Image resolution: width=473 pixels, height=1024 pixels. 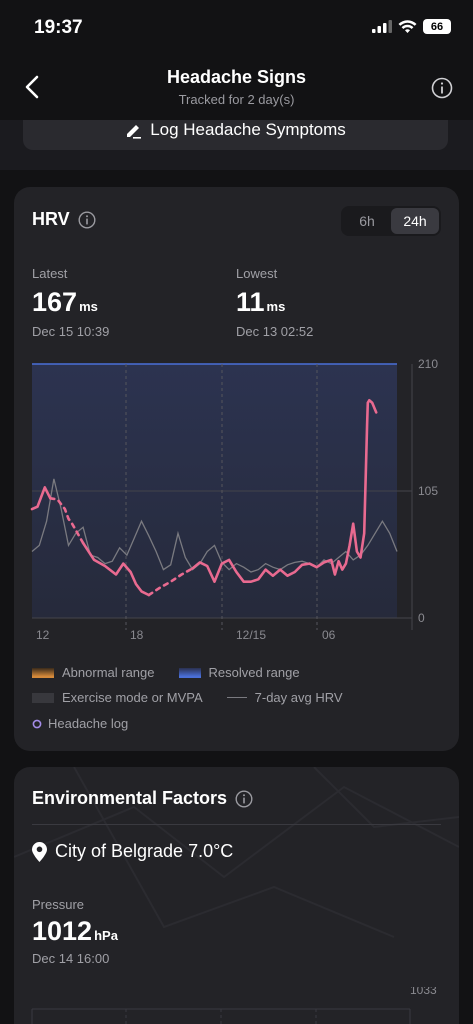 What do you see at coordinates (62, 931) in the screenshot?
I see `pressure-value: 1012` at bounding box center [62, 931].